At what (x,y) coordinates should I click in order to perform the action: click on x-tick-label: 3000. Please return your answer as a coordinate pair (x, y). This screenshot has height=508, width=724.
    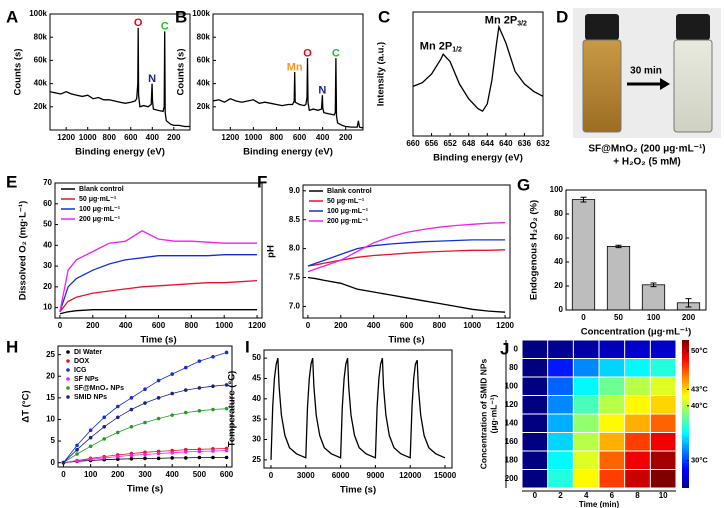
    Looking at the image, I should click on (306, 475).